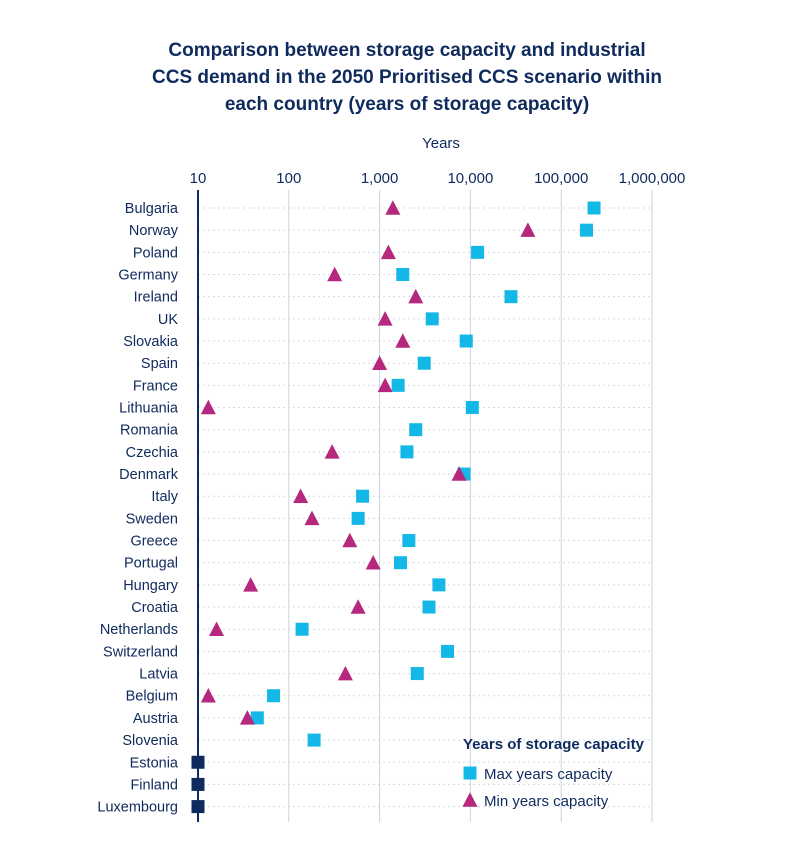 The image size is (801, 859). Describe the element at coordinates (140, 652) in the screenshot. I see `category-label: Switzerland` at that location.